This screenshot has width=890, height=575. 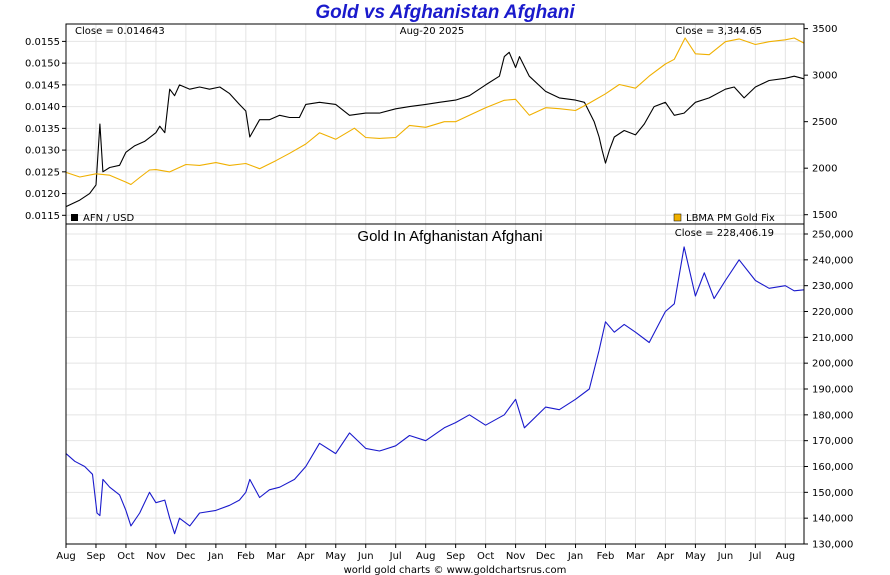 I want to click on left-close-label: Close = 0.014643, so click(x=120, y=31).